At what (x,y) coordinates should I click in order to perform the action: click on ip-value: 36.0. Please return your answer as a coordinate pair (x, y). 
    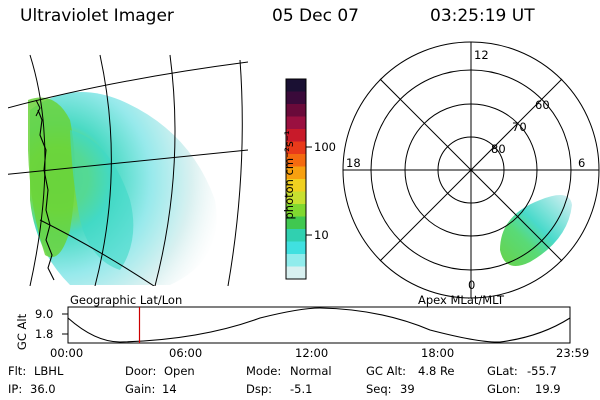
    Looking at the image, I should click on (43, 389).